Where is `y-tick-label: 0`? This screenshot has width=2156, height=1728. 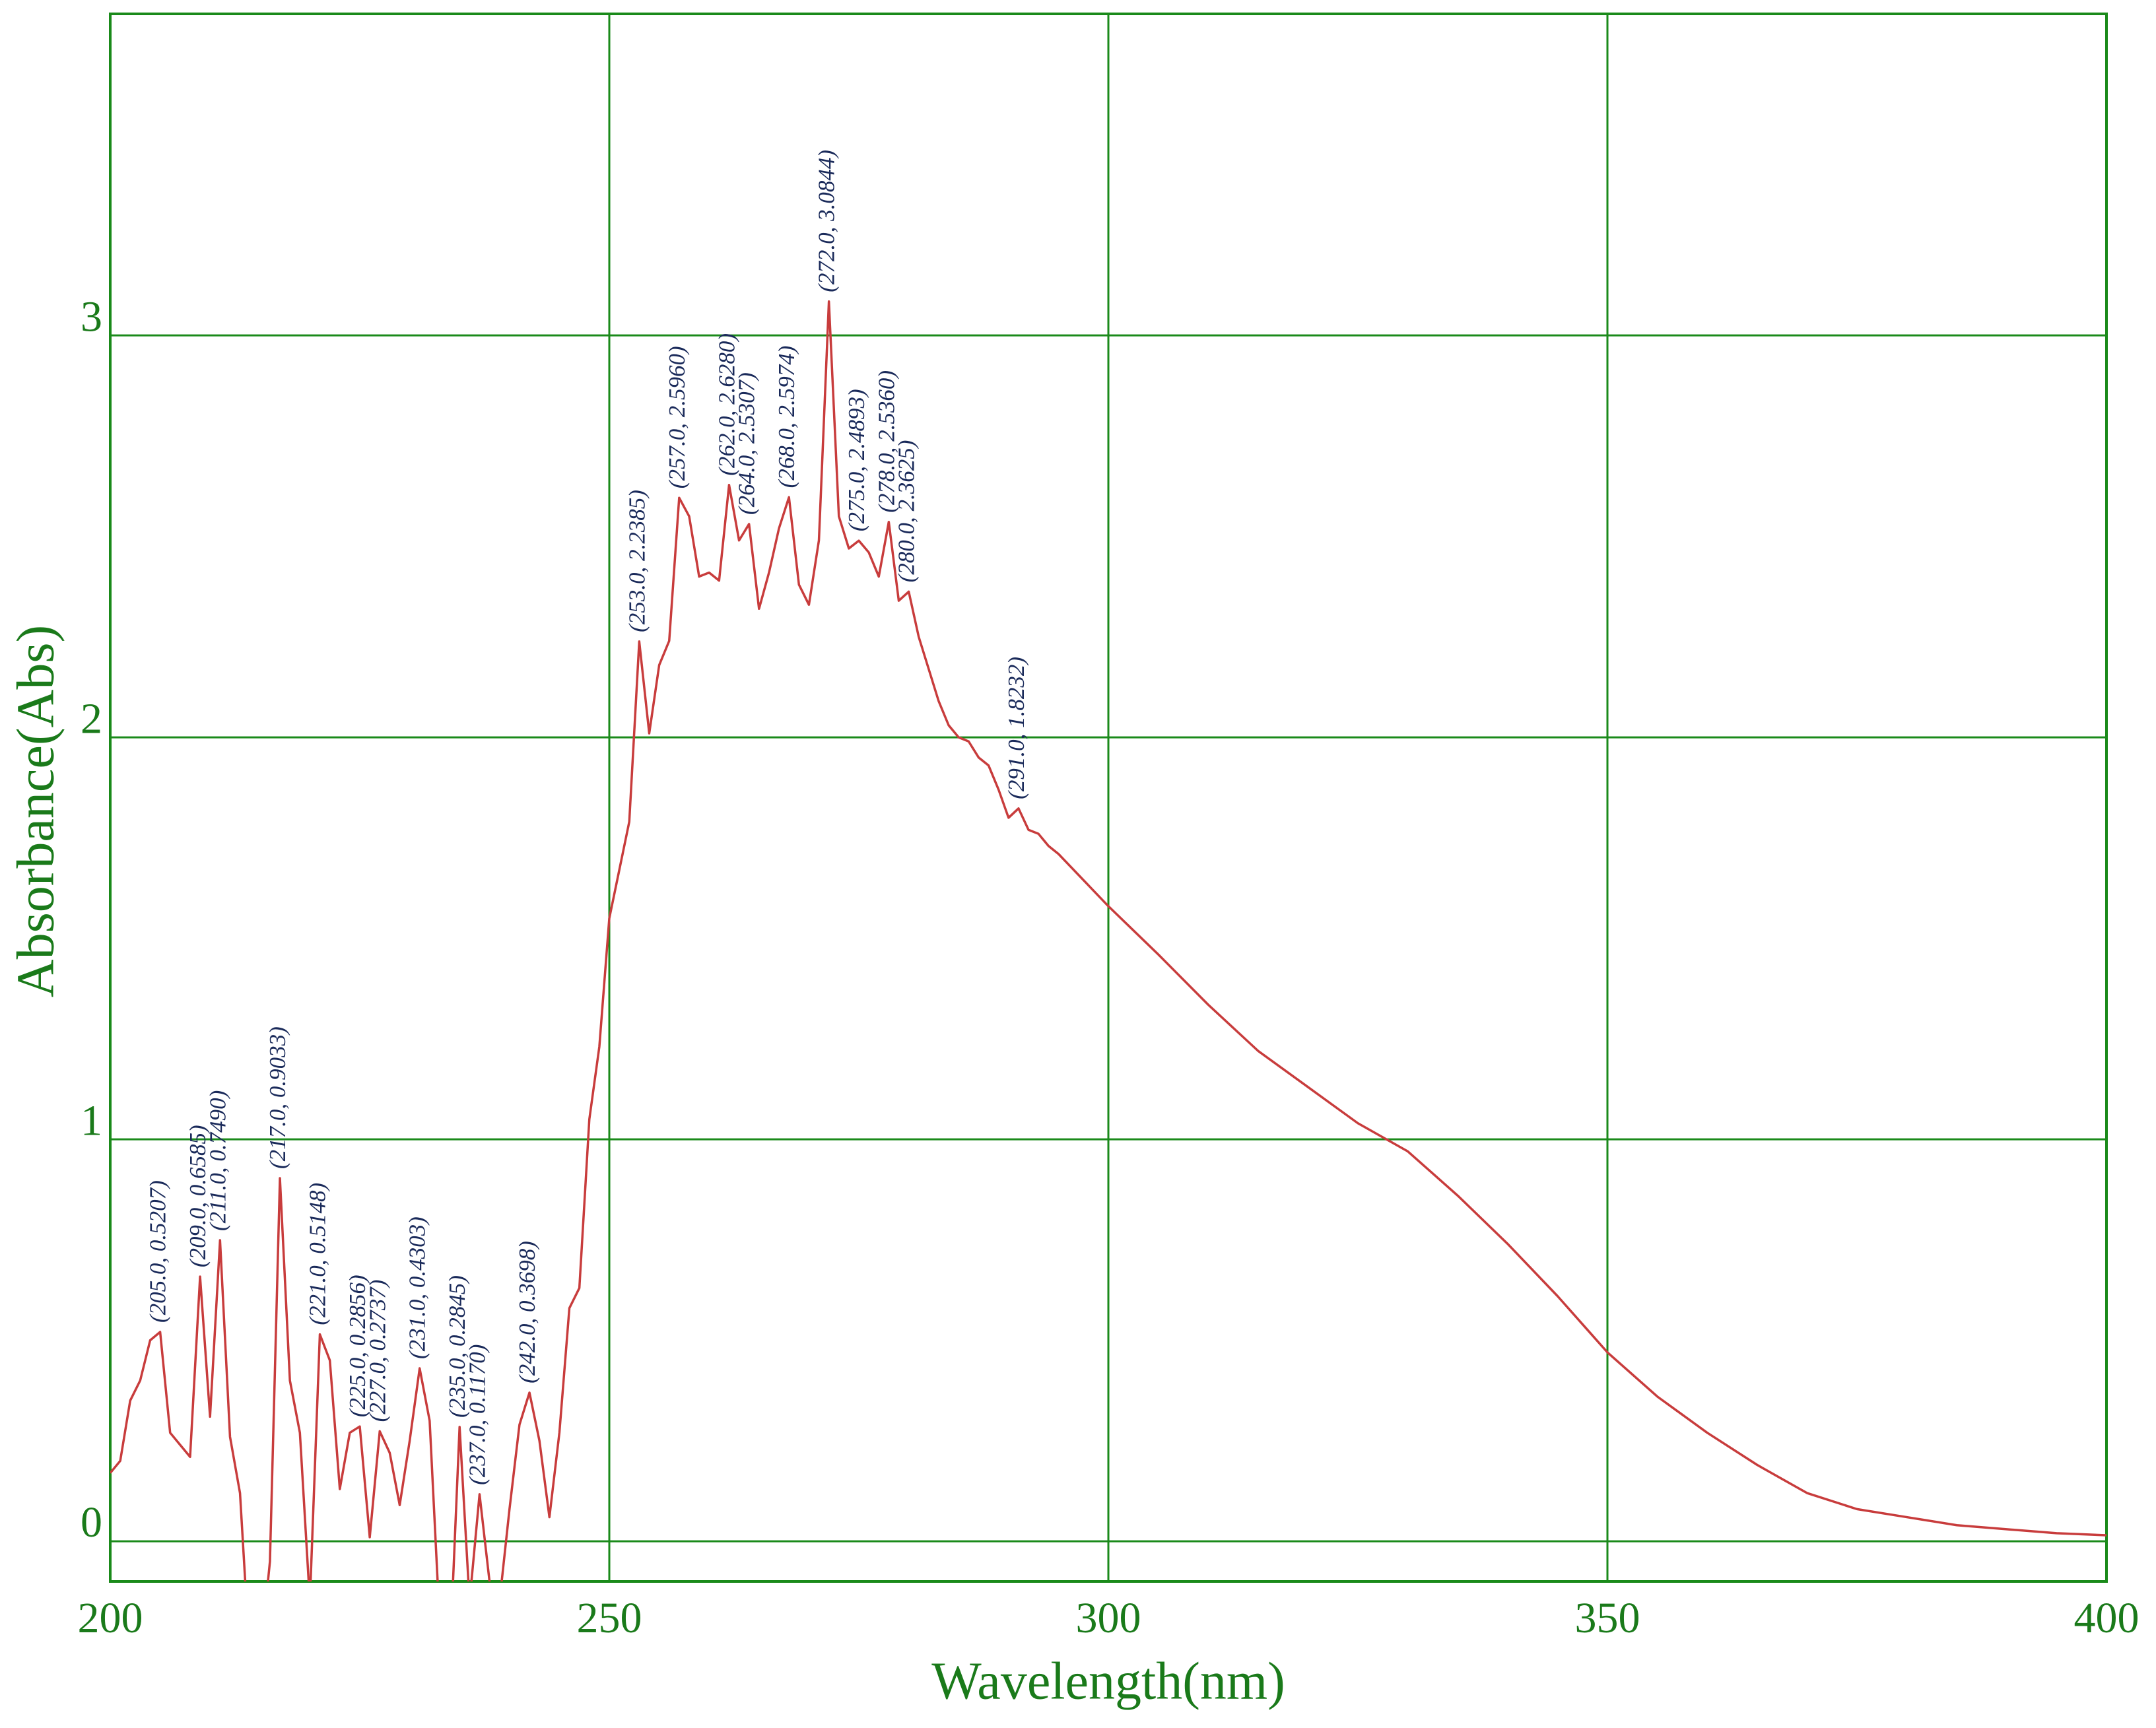
y-tick-label: 0 is located at coordinates (91, 1522).